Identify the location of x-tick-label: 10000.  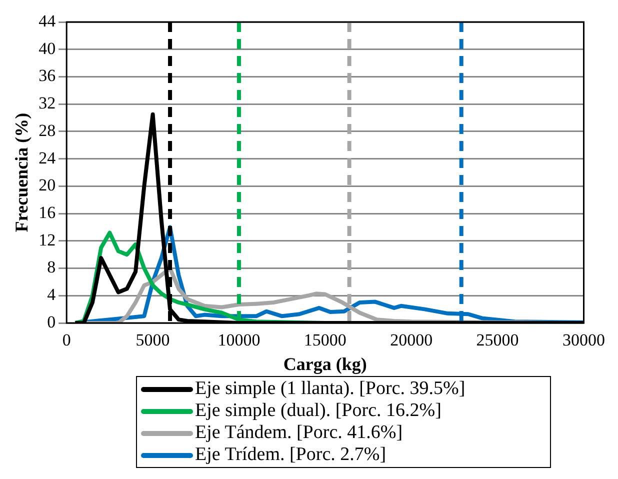
(239, 340).